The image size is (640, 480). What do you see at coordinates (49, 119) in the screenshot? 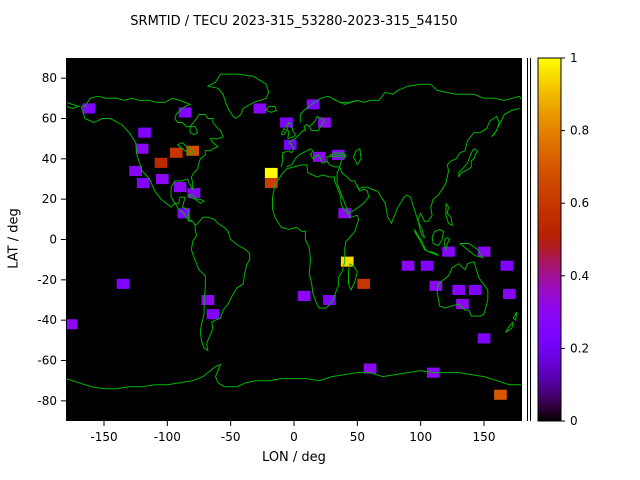
I see `y-tick-label: 60` at bounding box center [49, 119].